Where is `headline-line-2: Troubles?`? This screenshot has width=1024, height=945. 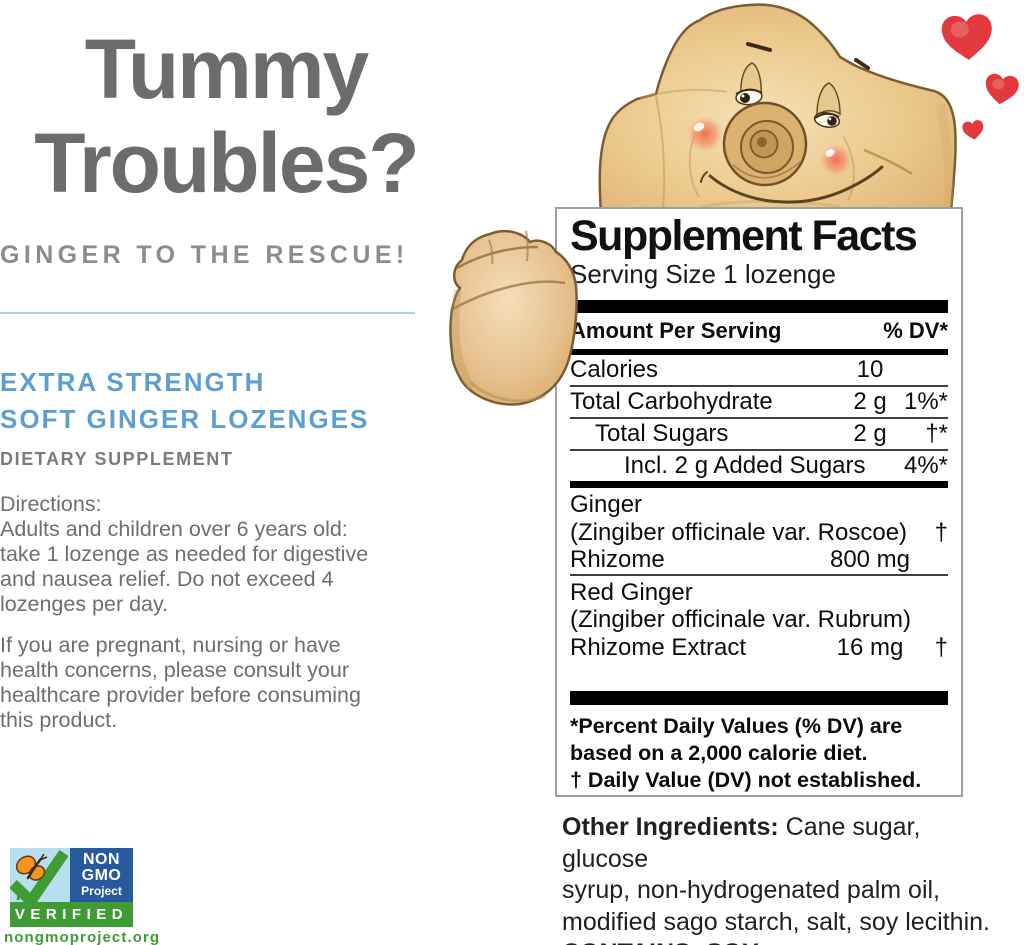 headline-line-2: Troubles? is located at coordinates (226, 163).